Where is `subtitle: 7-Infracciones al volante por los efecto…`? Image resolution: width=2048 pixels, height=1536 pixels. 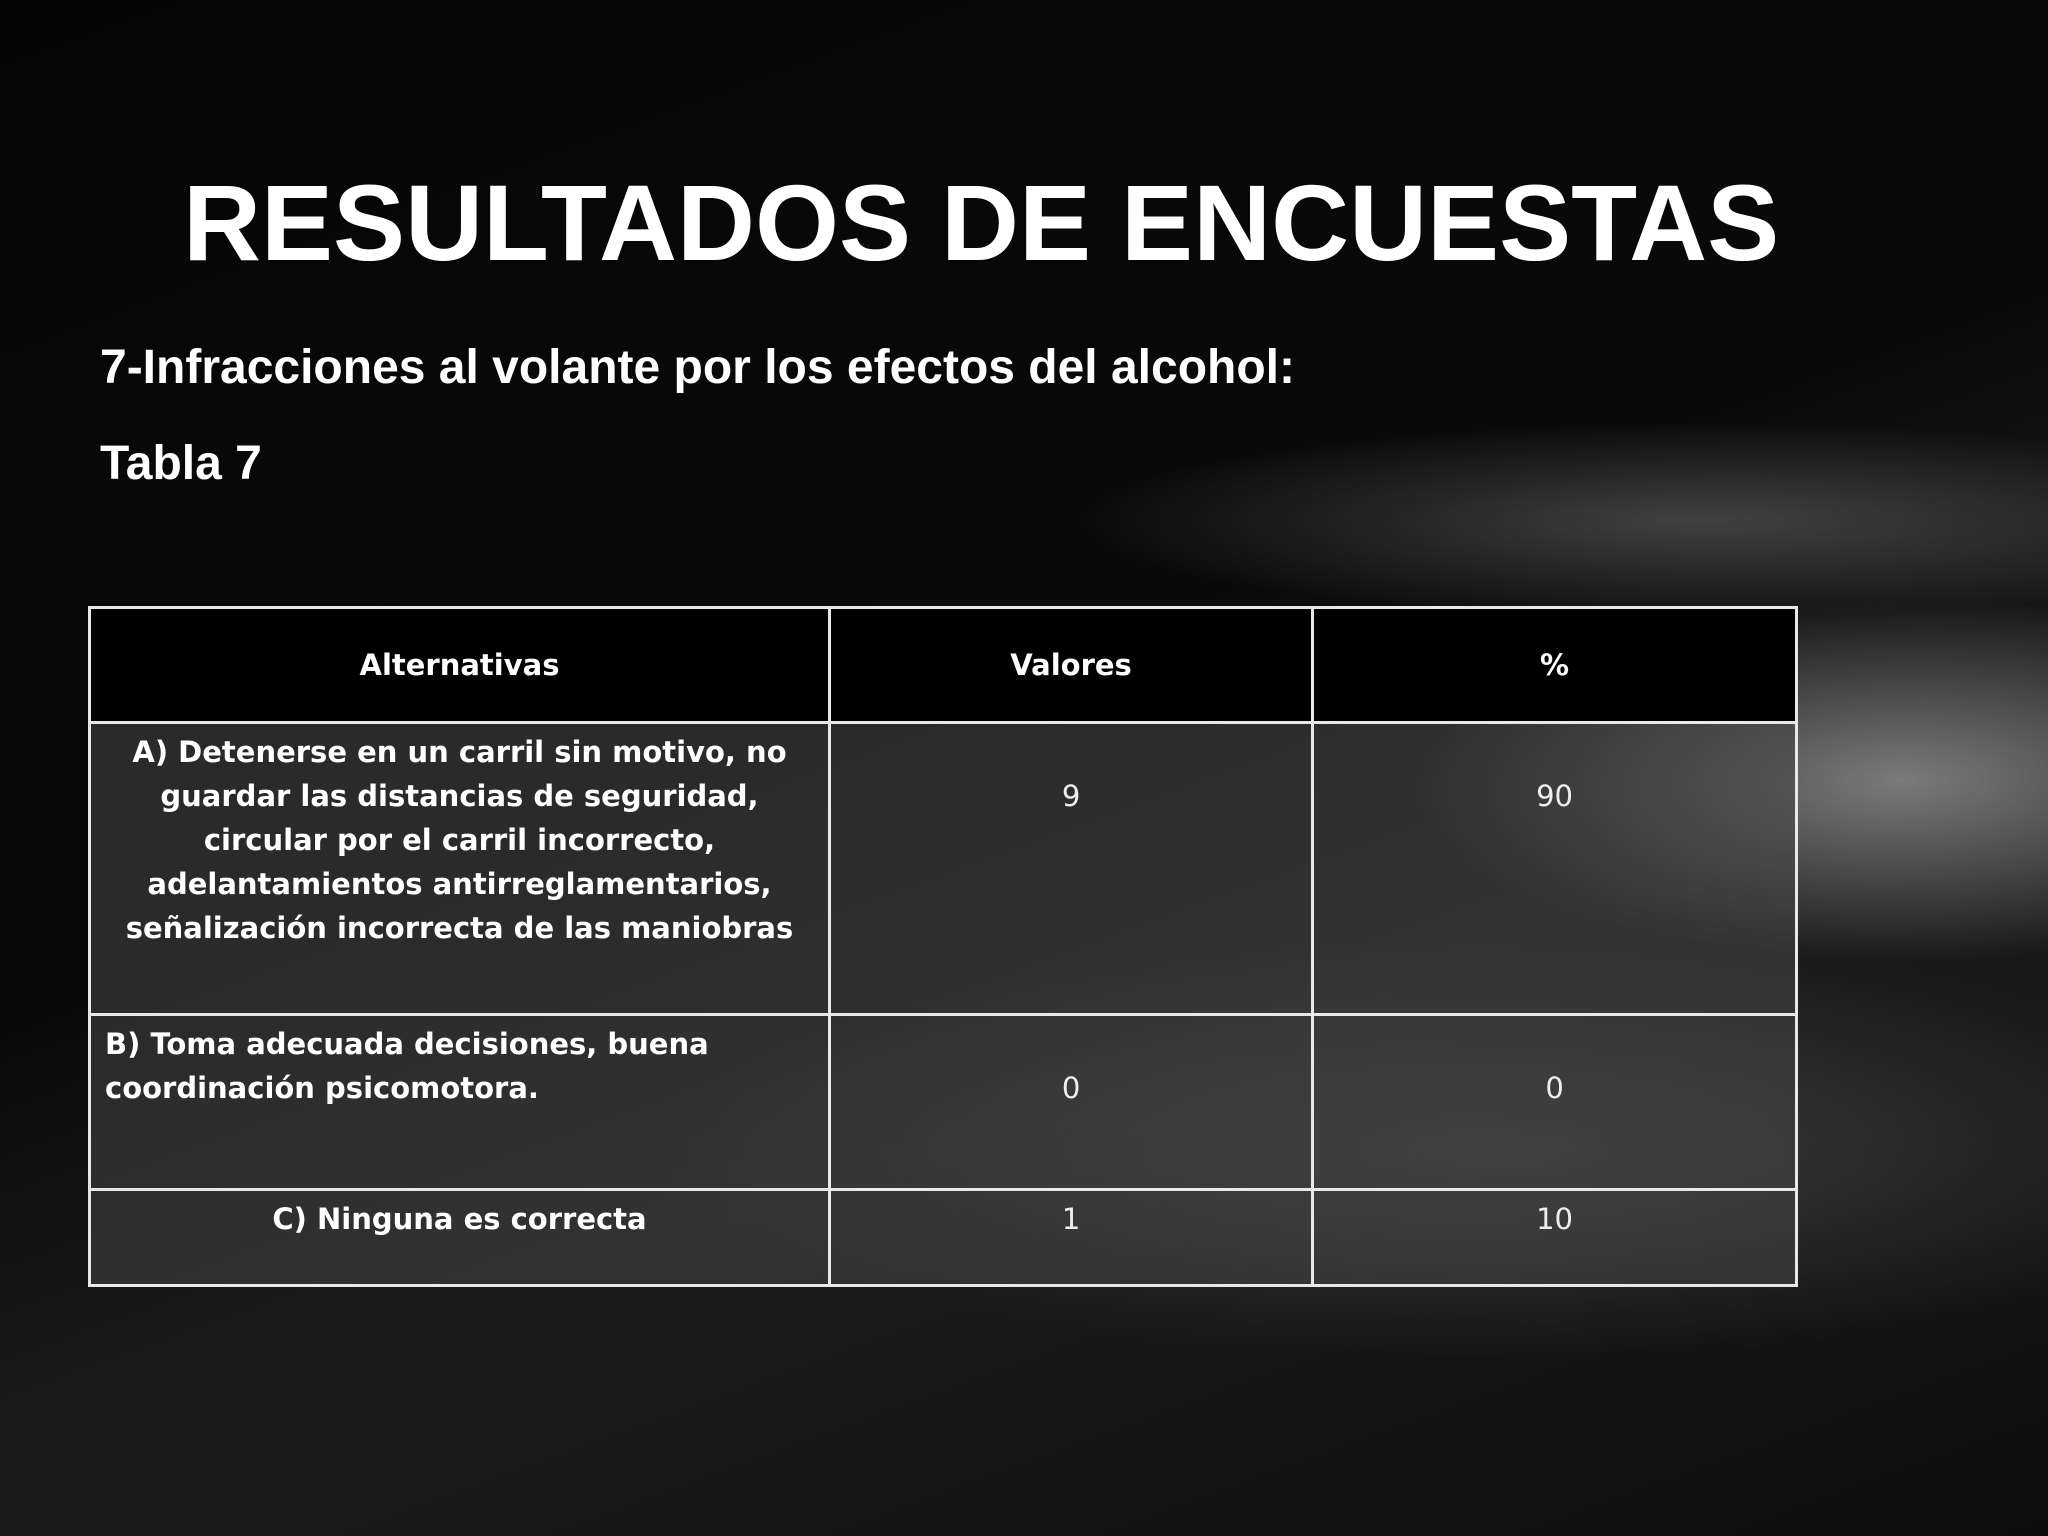 subtitle: 7-Infracciones al volante por los efecto… is located at coordinates (697, 367).